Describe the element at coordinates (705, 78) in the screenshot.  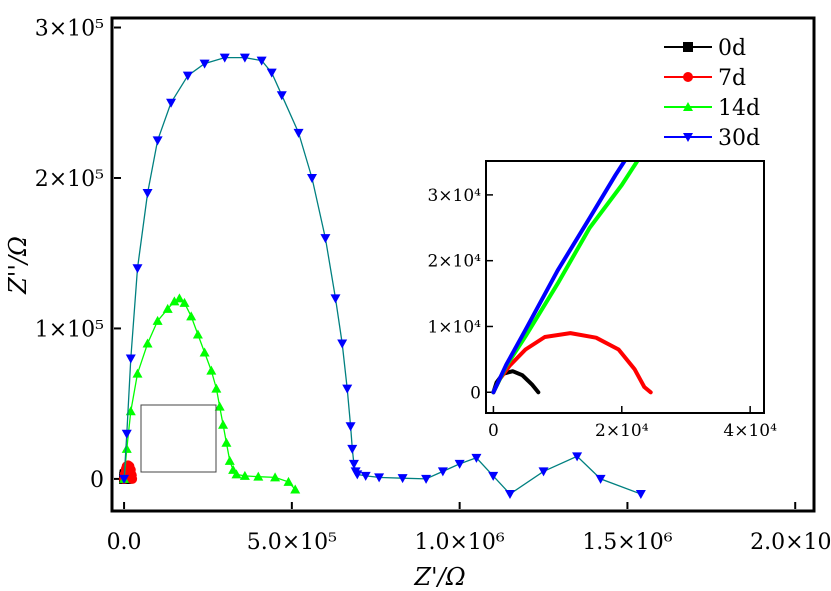
I see `legend-item-7d: 7d` at that location.